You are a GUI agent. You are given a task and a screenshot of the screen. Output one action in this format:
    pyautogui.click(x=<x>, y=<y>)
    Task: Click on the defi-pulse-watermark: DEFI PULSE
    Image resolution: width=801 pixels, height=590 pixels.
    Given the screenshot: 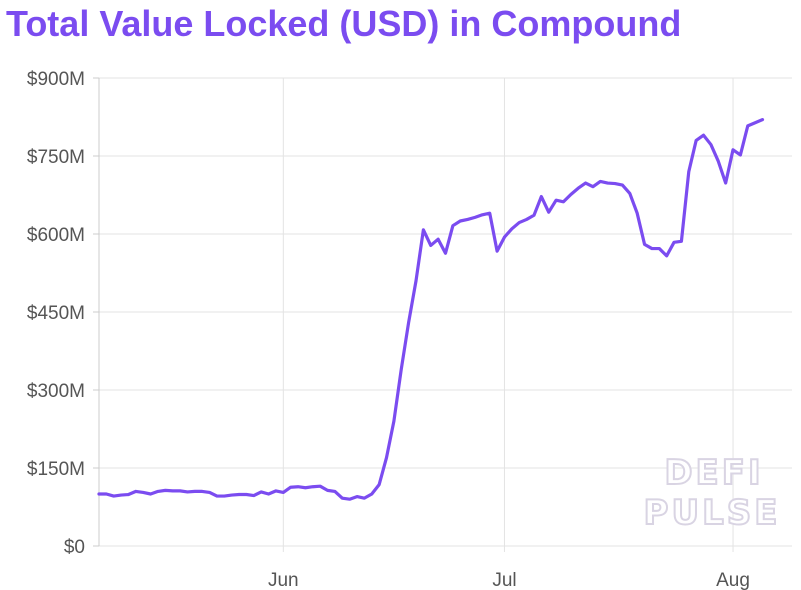 What is the action you would take?
    pyautogui.click(x=712, y=493)
    